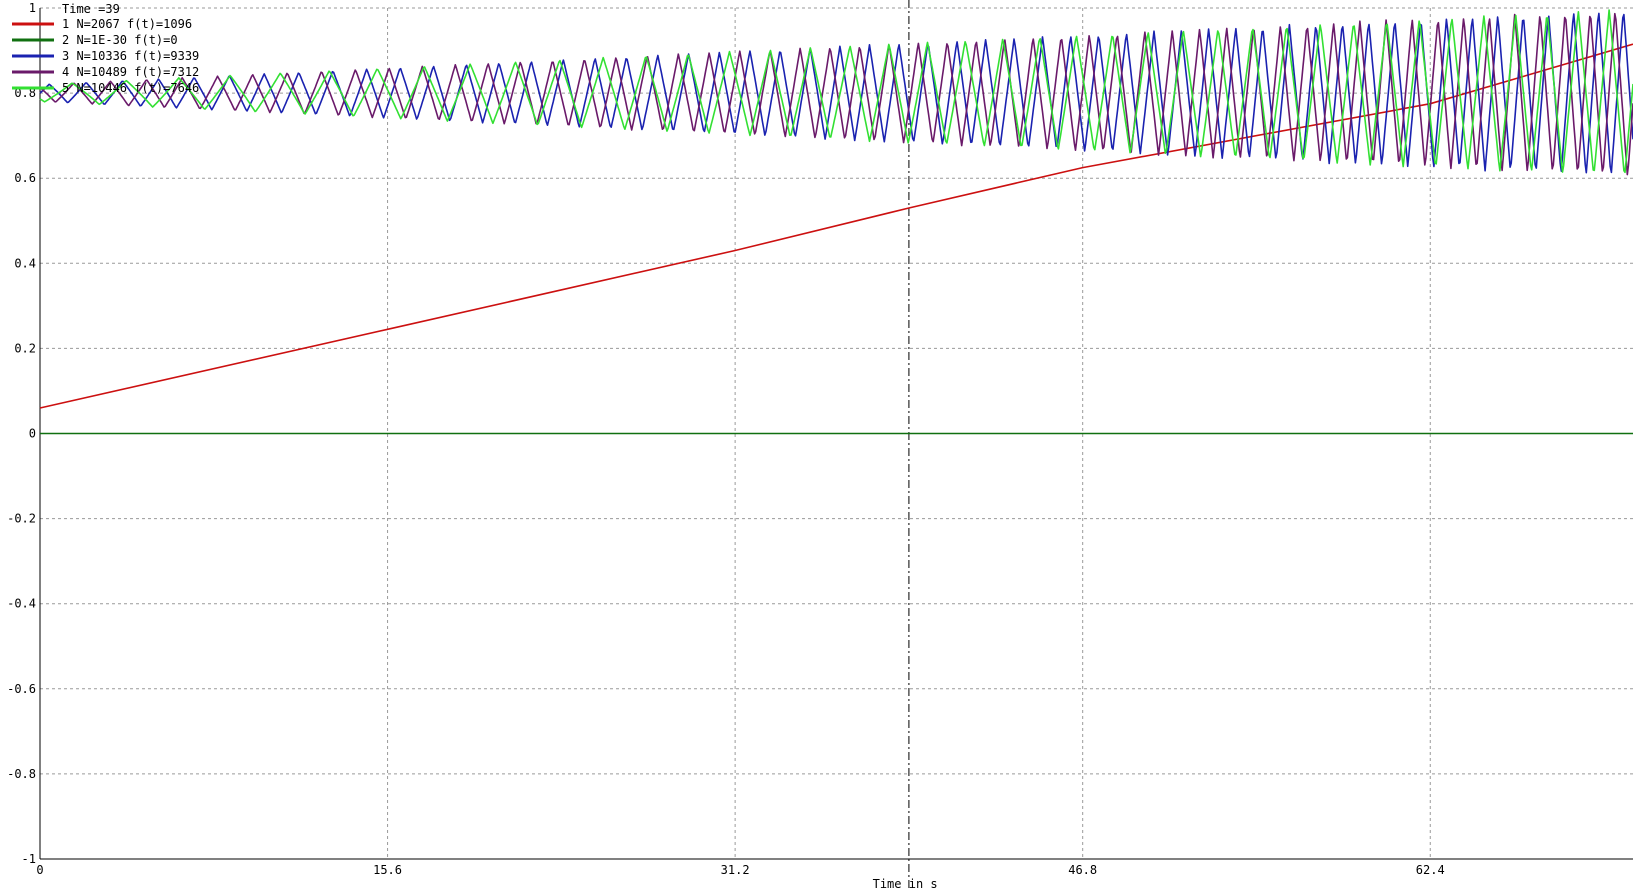 The height and width of the screenshot is (890, 1633). What do you see at coordinates (39, 870) in the screenshot?
I see `x-tick-label: 0` at bounding box center [39, 870].